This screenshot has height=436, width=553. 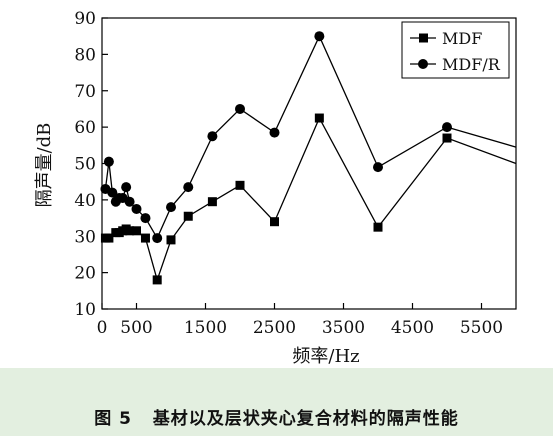 I want to click on x-tick-label: 500, so click(x=136, y=328).